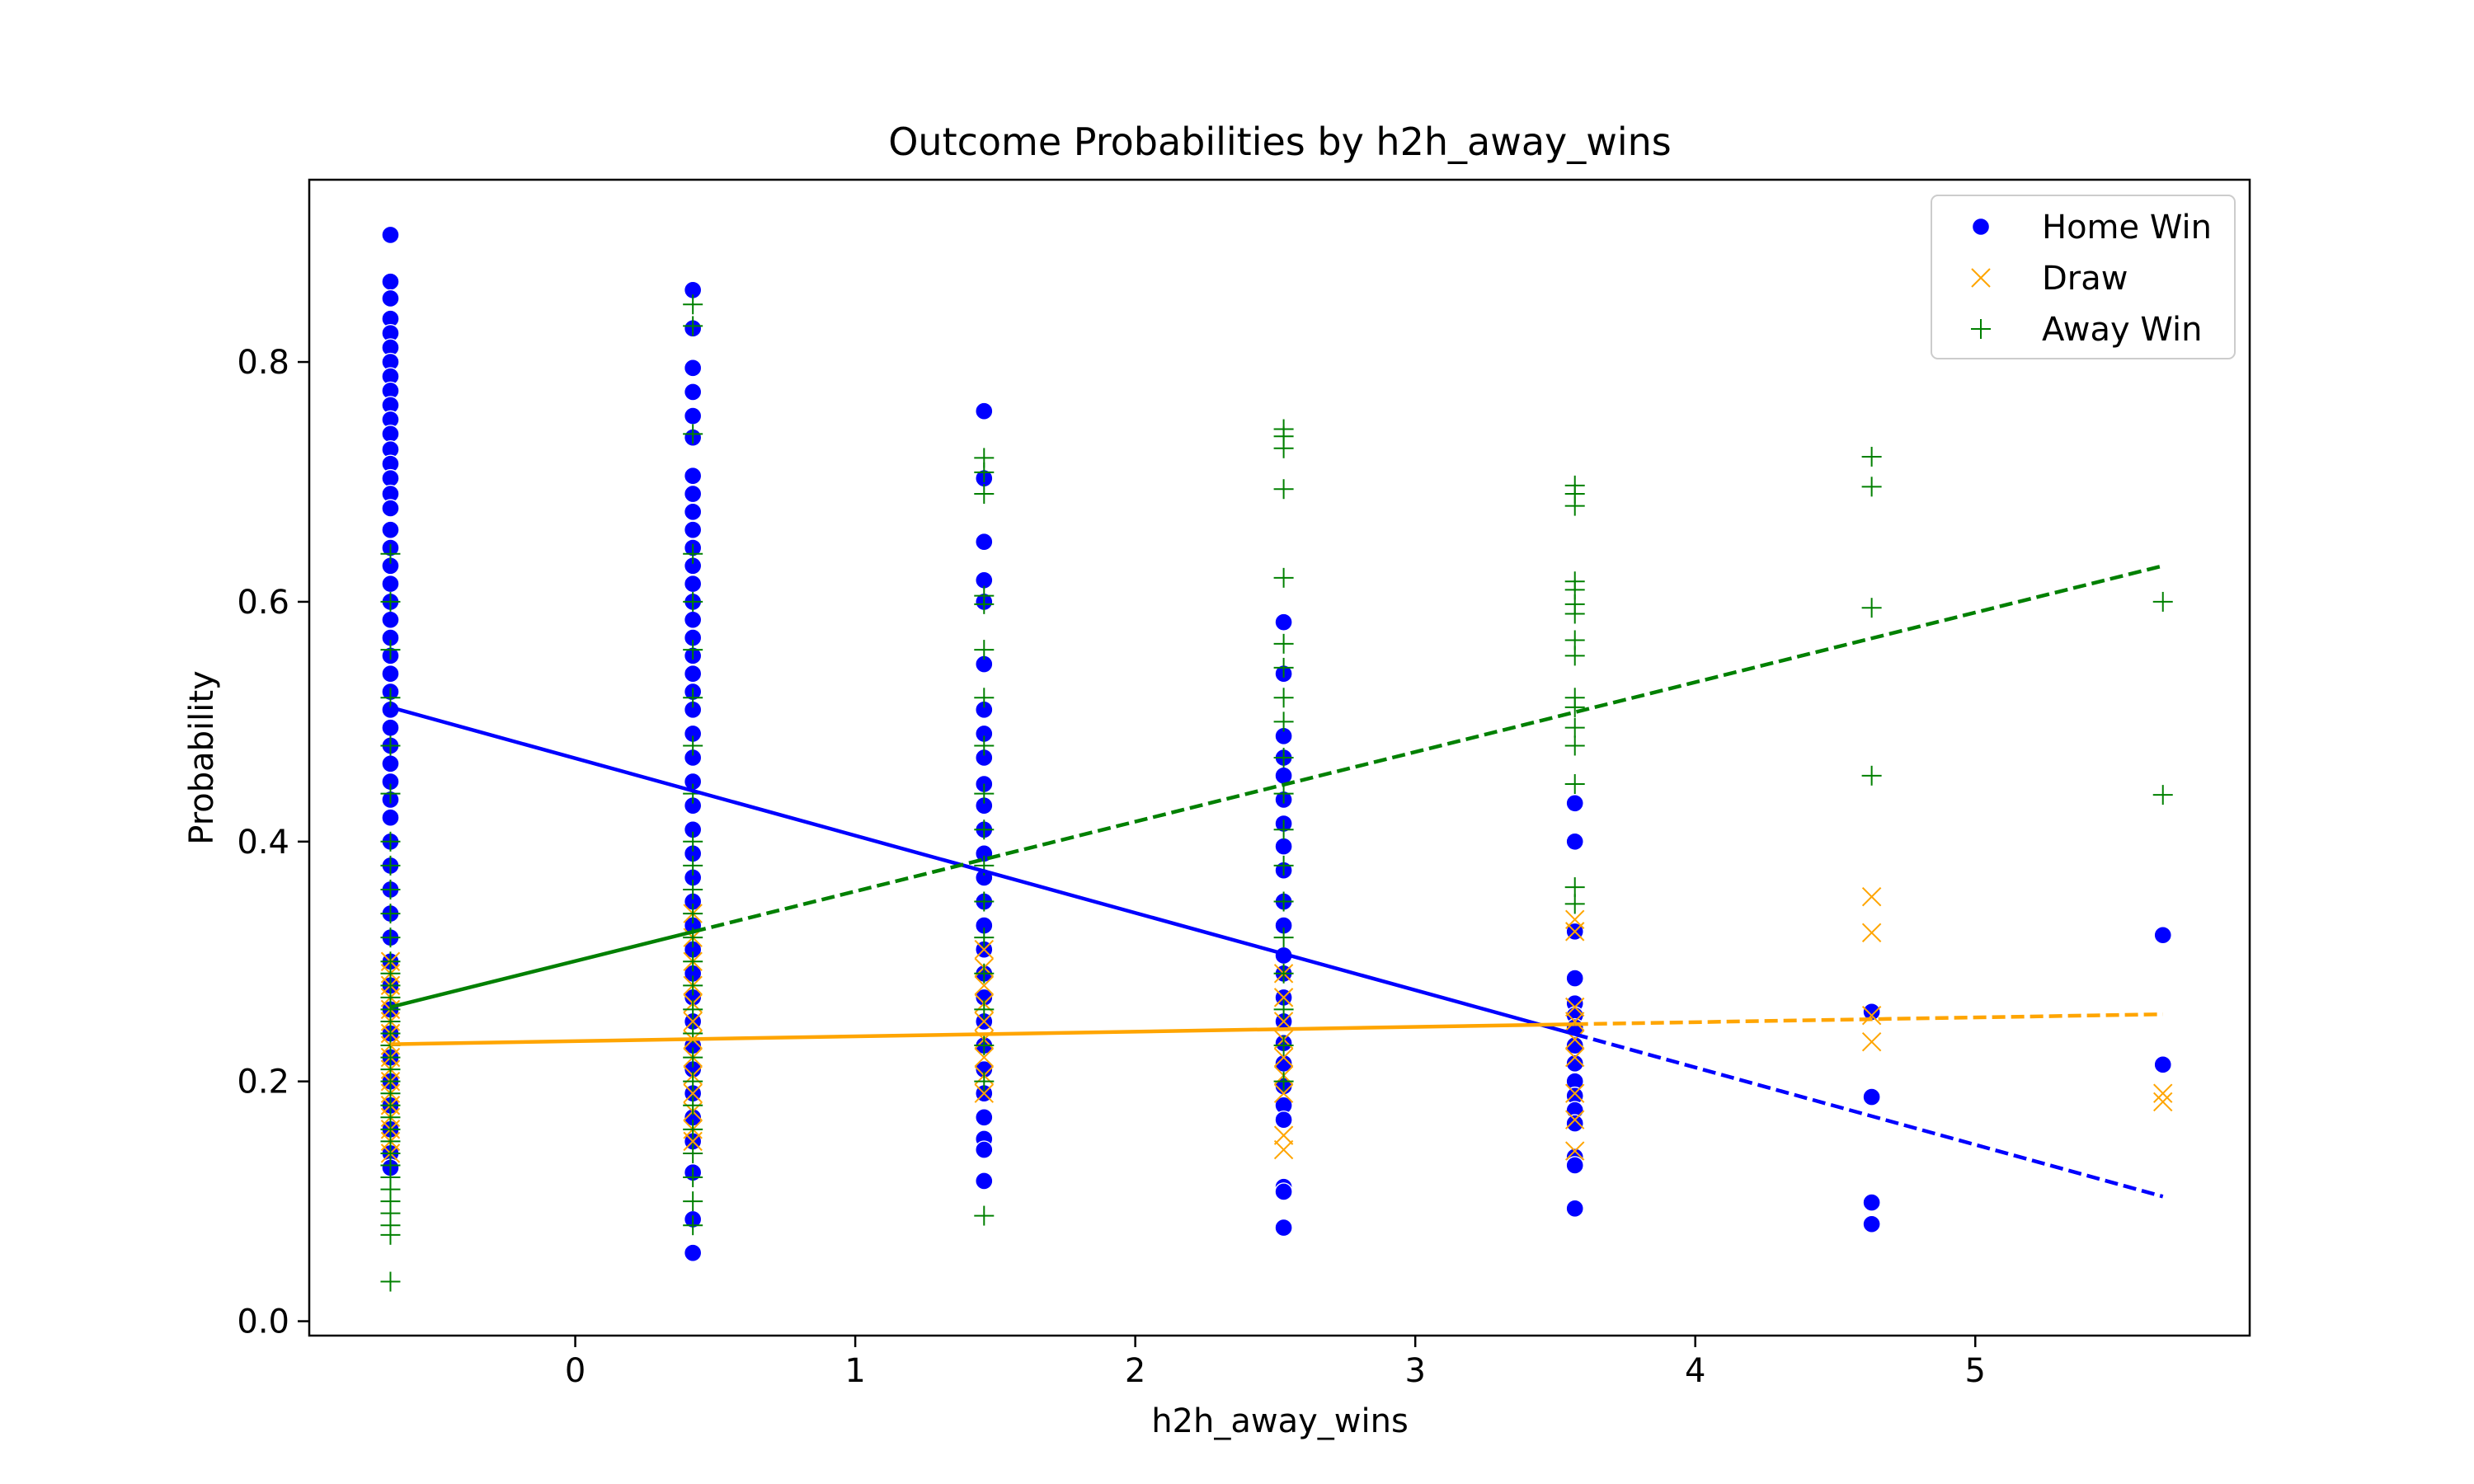 The width and height of the screenshot is (2474, 1484). I want to click on y-tick-label: 0.6, so click(263, 603).